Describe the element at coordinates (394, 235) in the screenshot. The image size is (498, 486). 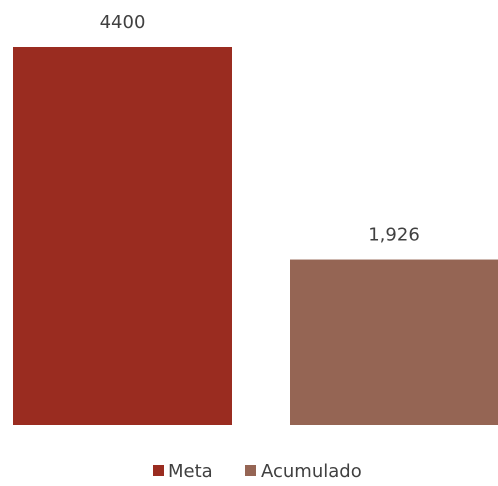
I see `data-label-acumulado: 1,926` at that location.